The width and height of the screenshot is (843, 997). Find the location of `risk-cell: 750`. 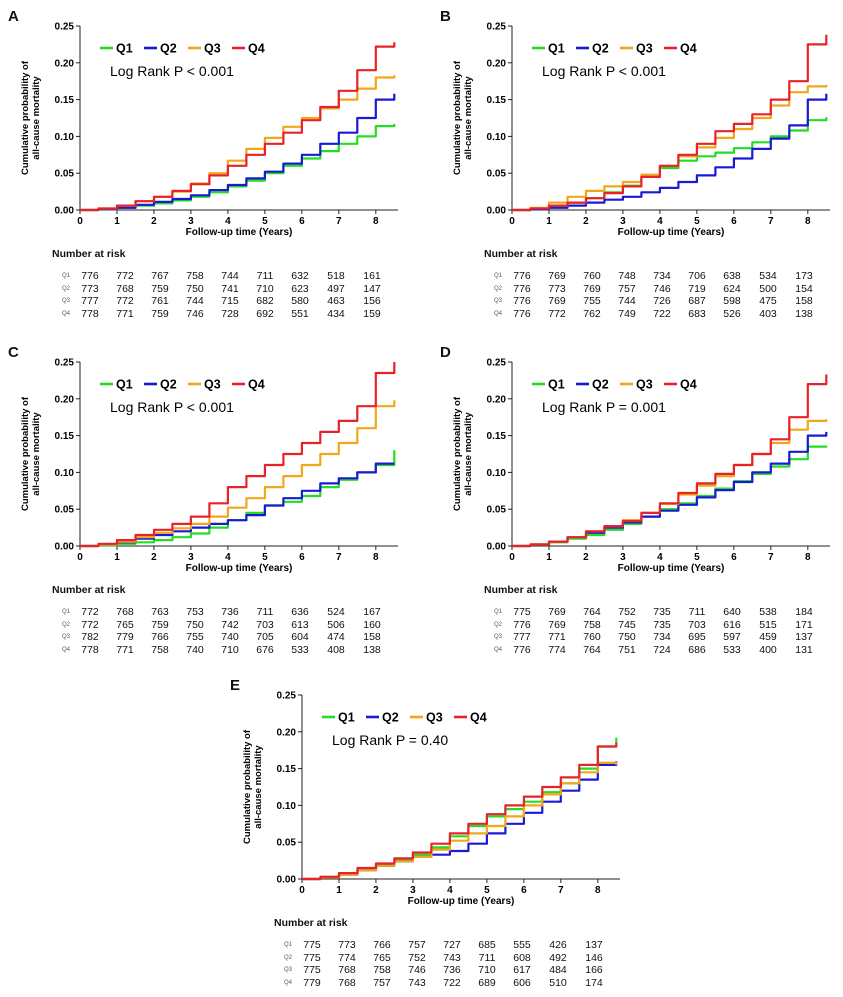

risk-cell: 750 is located at coordinates (627, 637).